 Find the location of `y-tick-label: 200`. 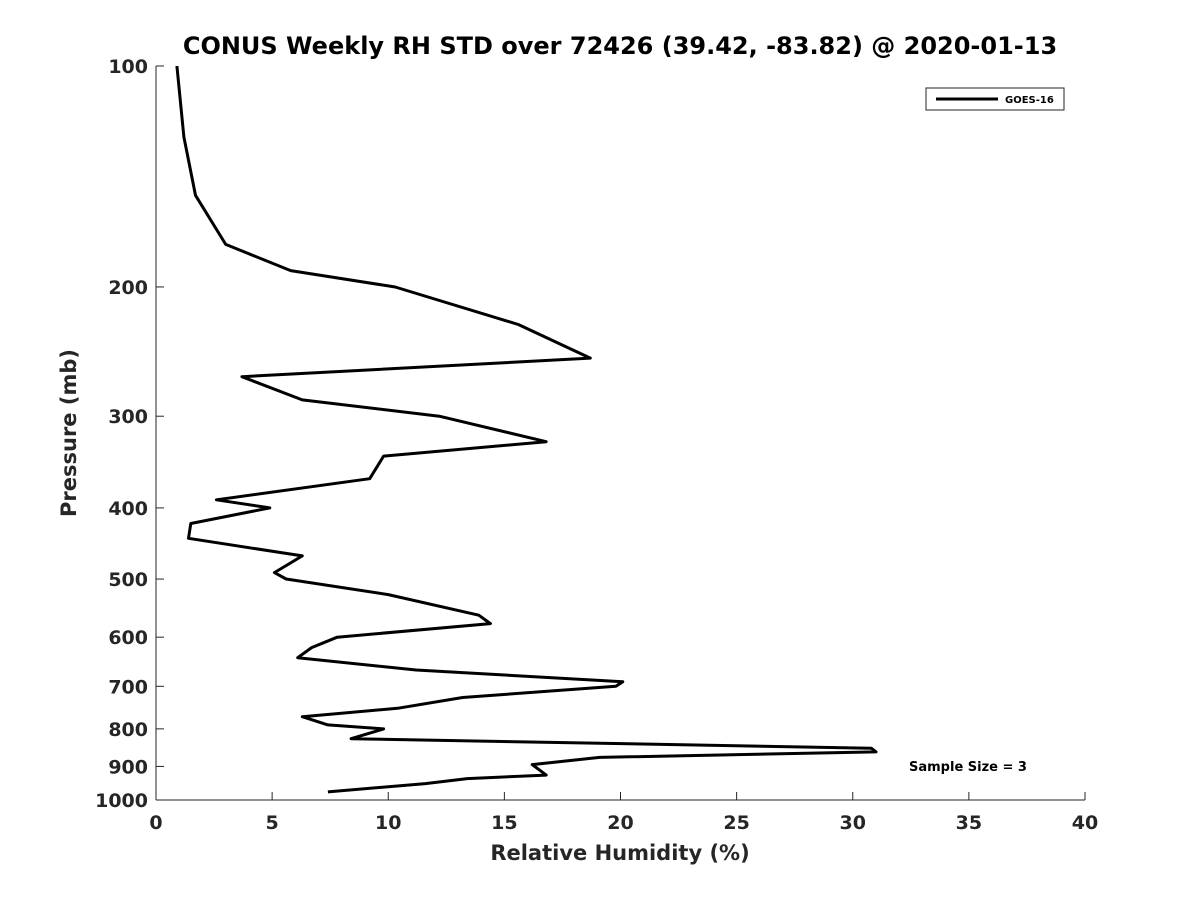

y-tick-label: 200 is located at coordinates (128, 288).